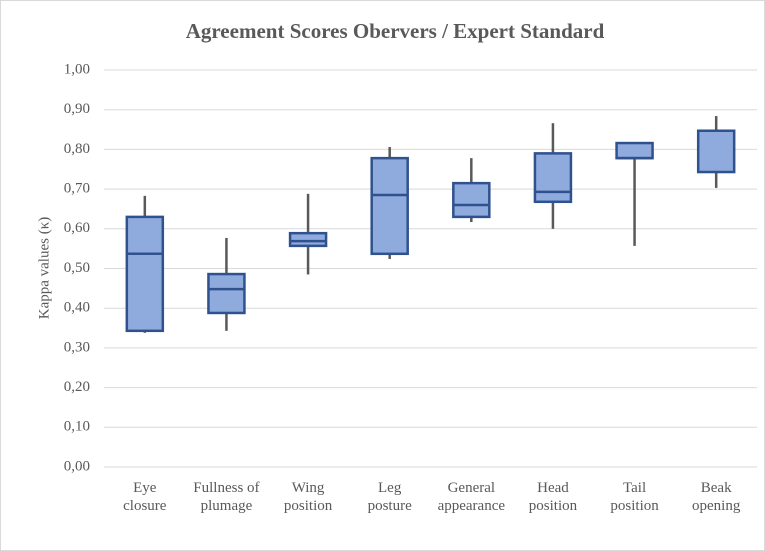 The height and width of the screenshot is (551, 765). What do you see at coordinates (145, 497) in the screenshot?
I see `x-tick-label: Eye closure` at bounding box center [145, 497].